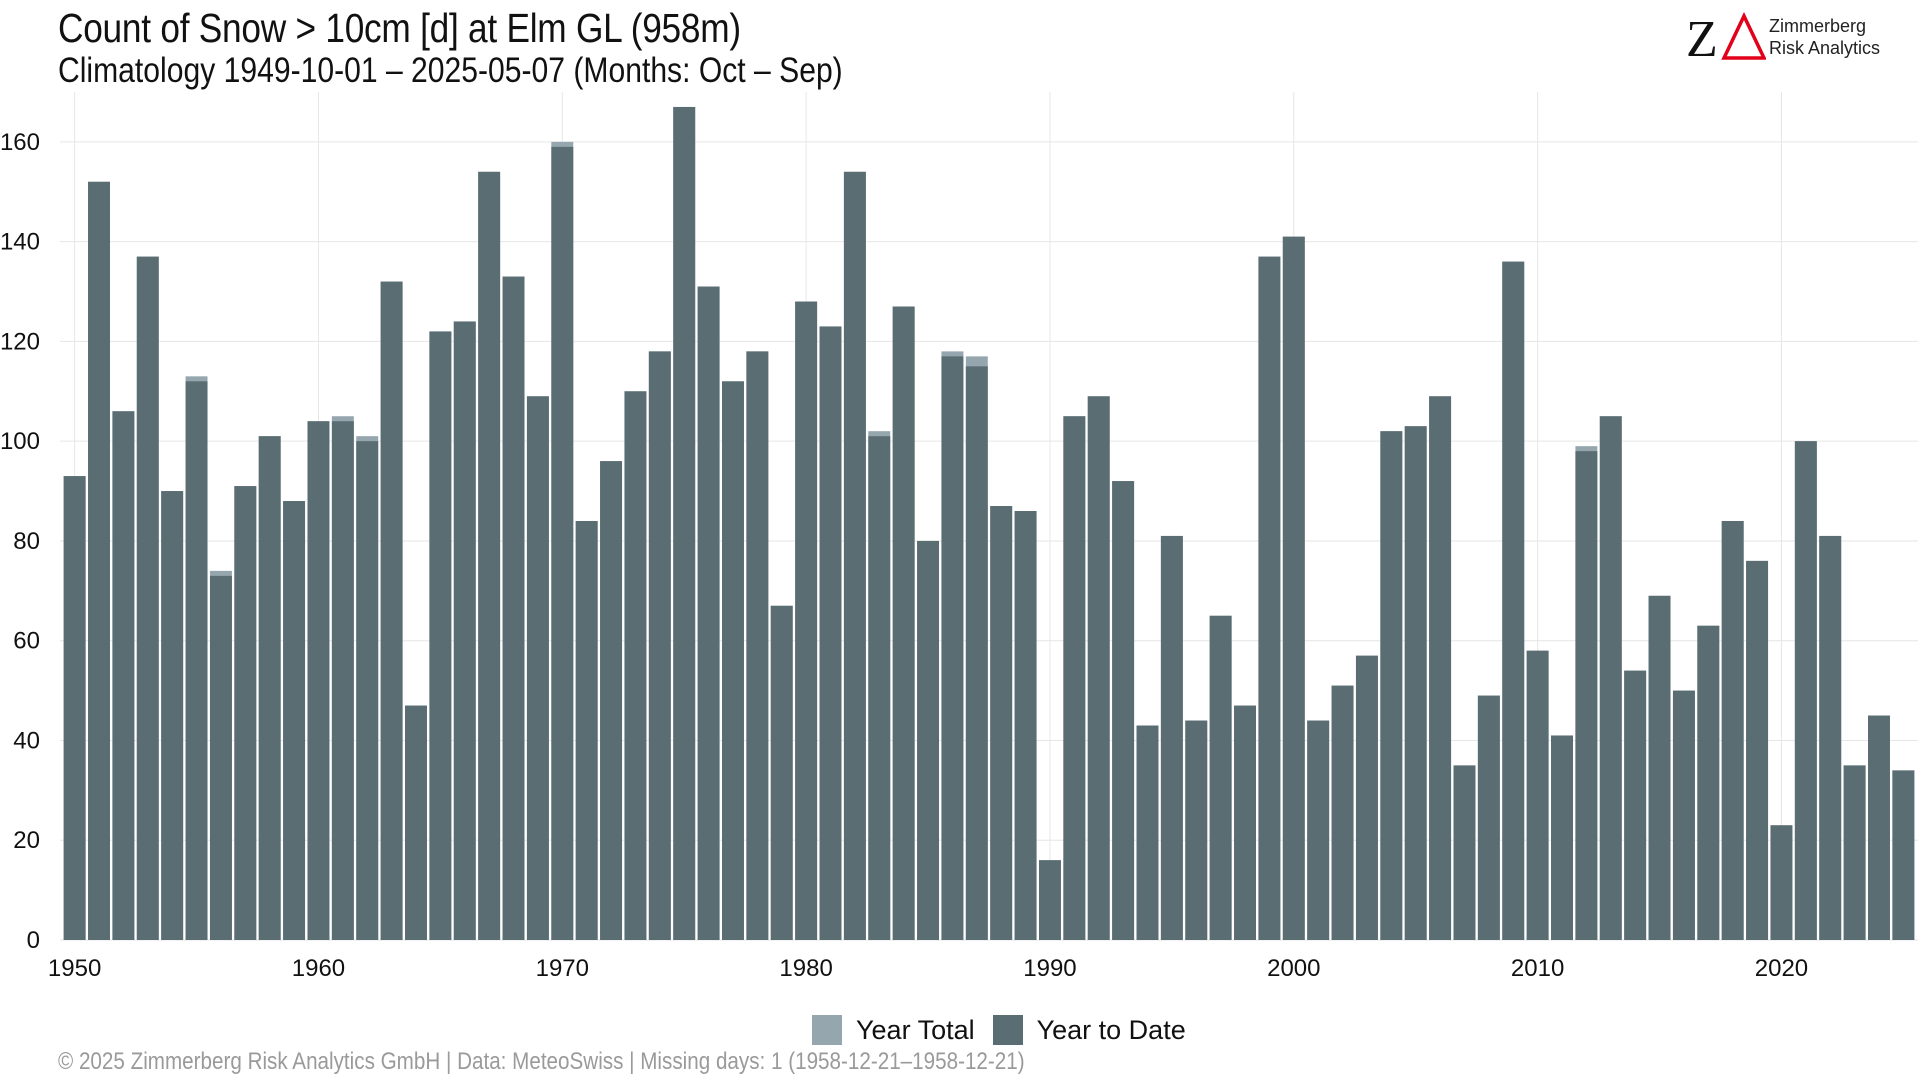 This screenshot has width=1920, height=1080. Describe the element at coordinates (20, 242) in the screenshot. I see `y-tick-label: 140` at that location.